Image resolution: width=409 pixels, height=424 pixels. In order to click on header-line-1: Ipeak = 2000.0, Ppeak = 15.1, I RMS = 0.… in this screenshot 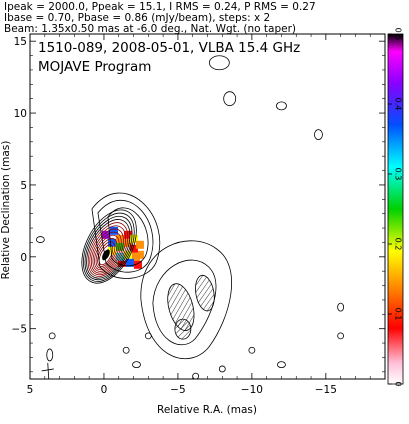, I will do `click(160, 7)`.